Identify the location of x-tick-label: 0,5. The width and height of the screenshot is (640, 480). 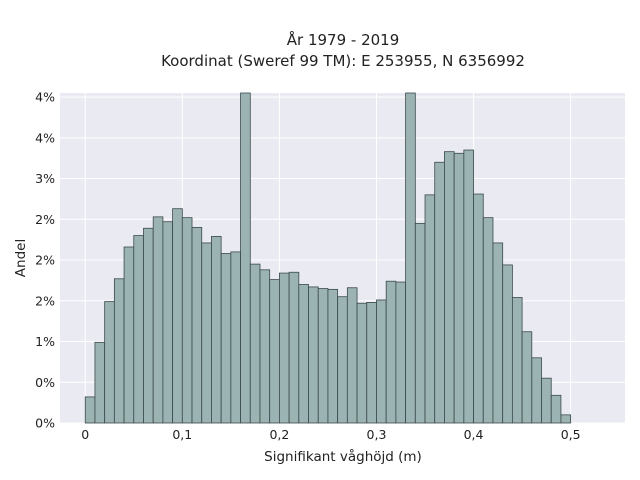
(571, 434).